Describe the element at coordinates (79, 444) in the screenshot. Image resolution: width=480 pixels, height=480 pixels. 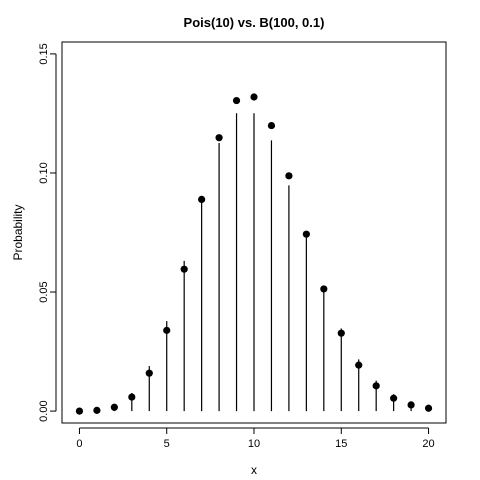
I see `x-tick-label: 0` at that location.